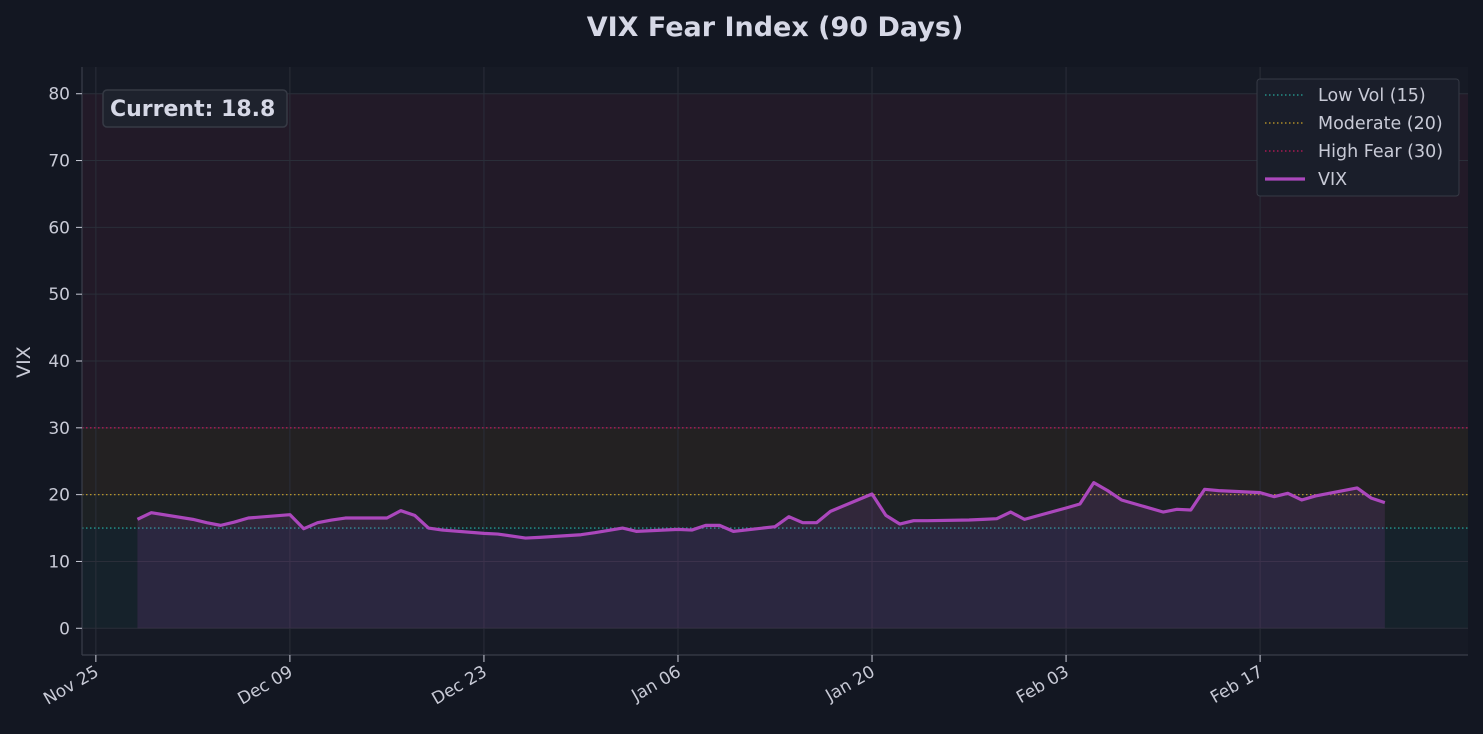  I want to click on legend-label: High Fear (30), so click(1380, 152).